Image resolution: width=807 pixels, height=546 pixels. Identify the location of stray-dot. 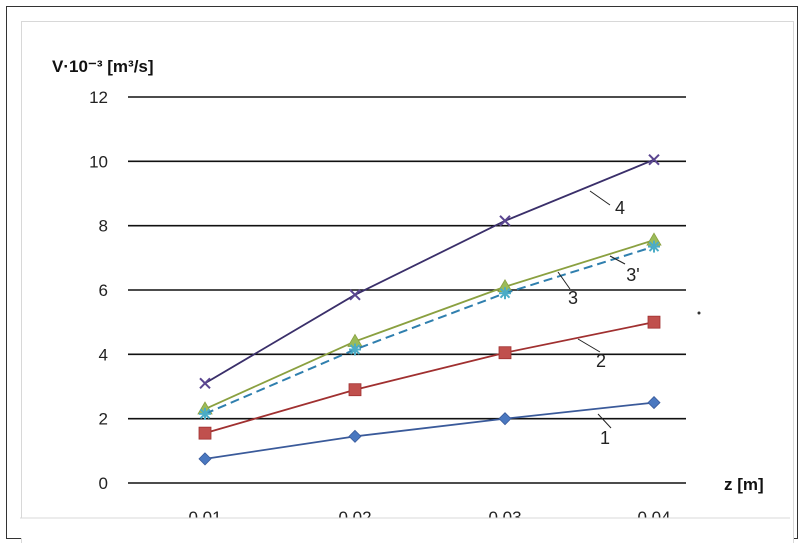
(699, 313).